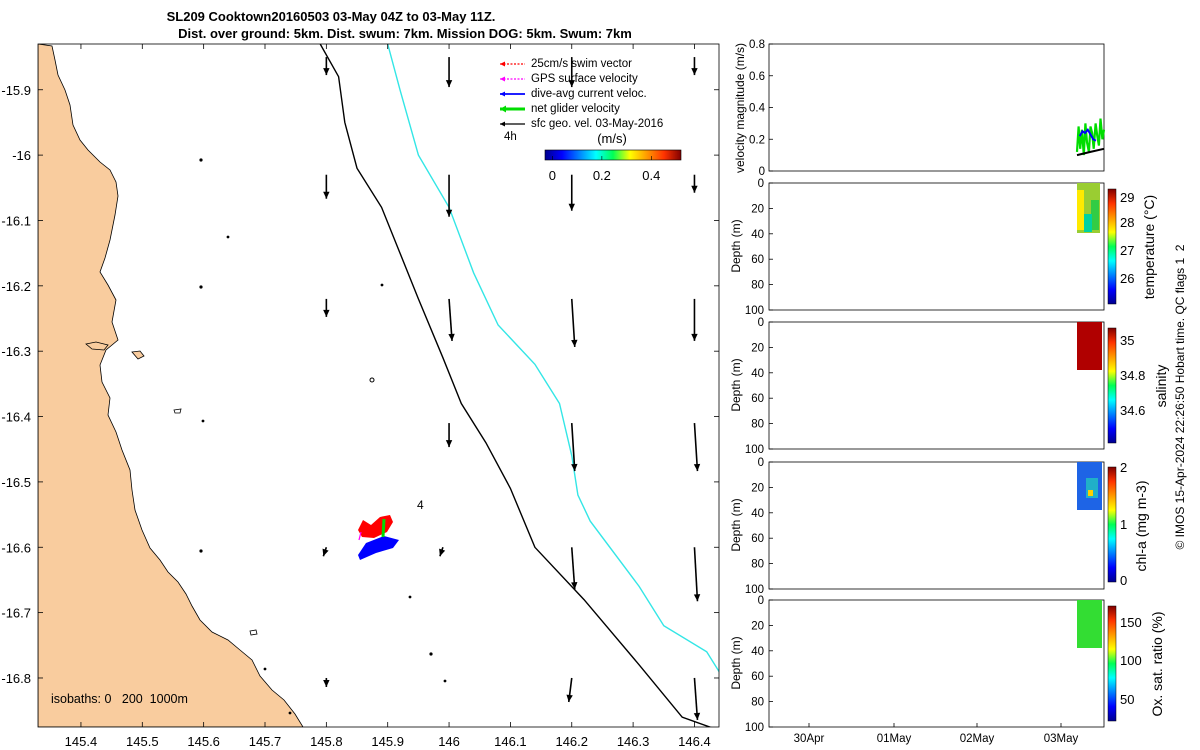  What do you see at coordinates (16, 613) in the screenshot?
I see `map-y-tick-label: -16.7` at bounding box center [16, 613].